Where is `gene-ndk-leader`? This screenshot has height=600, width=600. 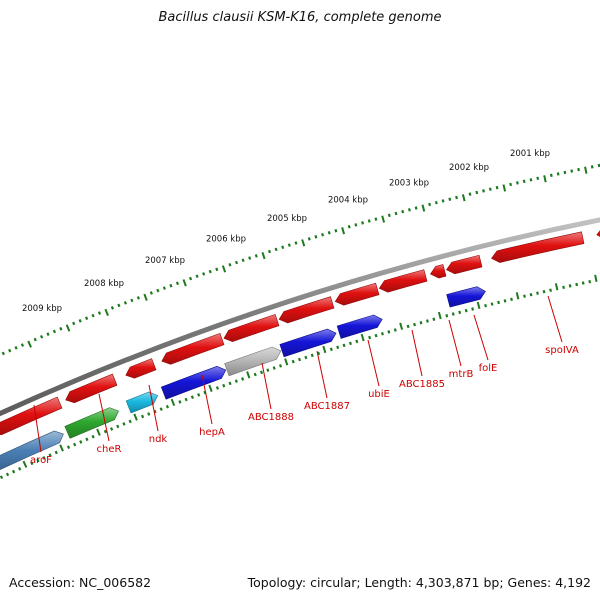 gene-ndk-leader is located at coordinates (153, 408).